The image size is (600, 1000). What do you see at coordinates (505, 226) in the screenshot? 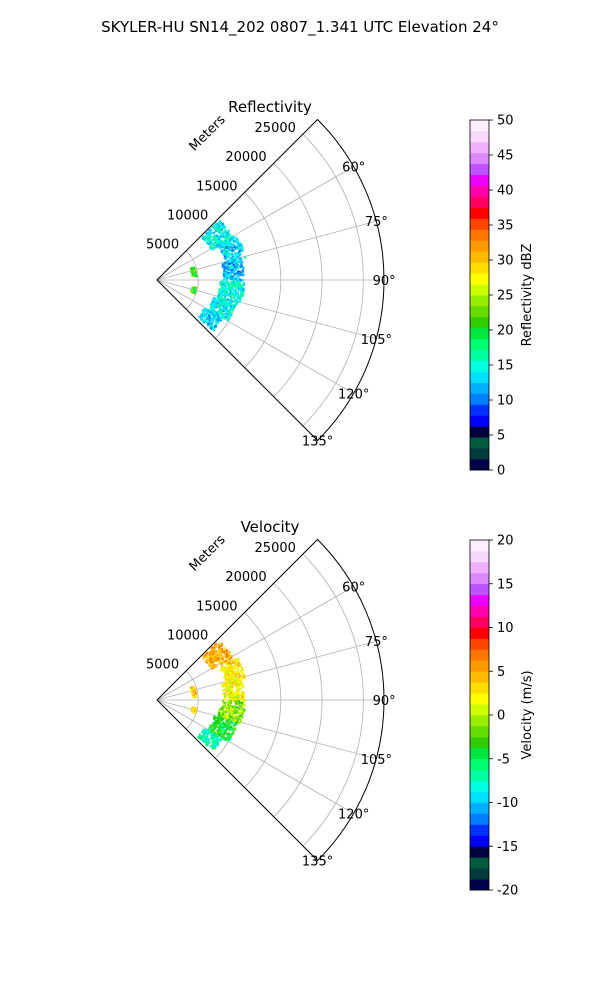
I see `colorbar-tick-label: 35` at bounding box center [505, 226].